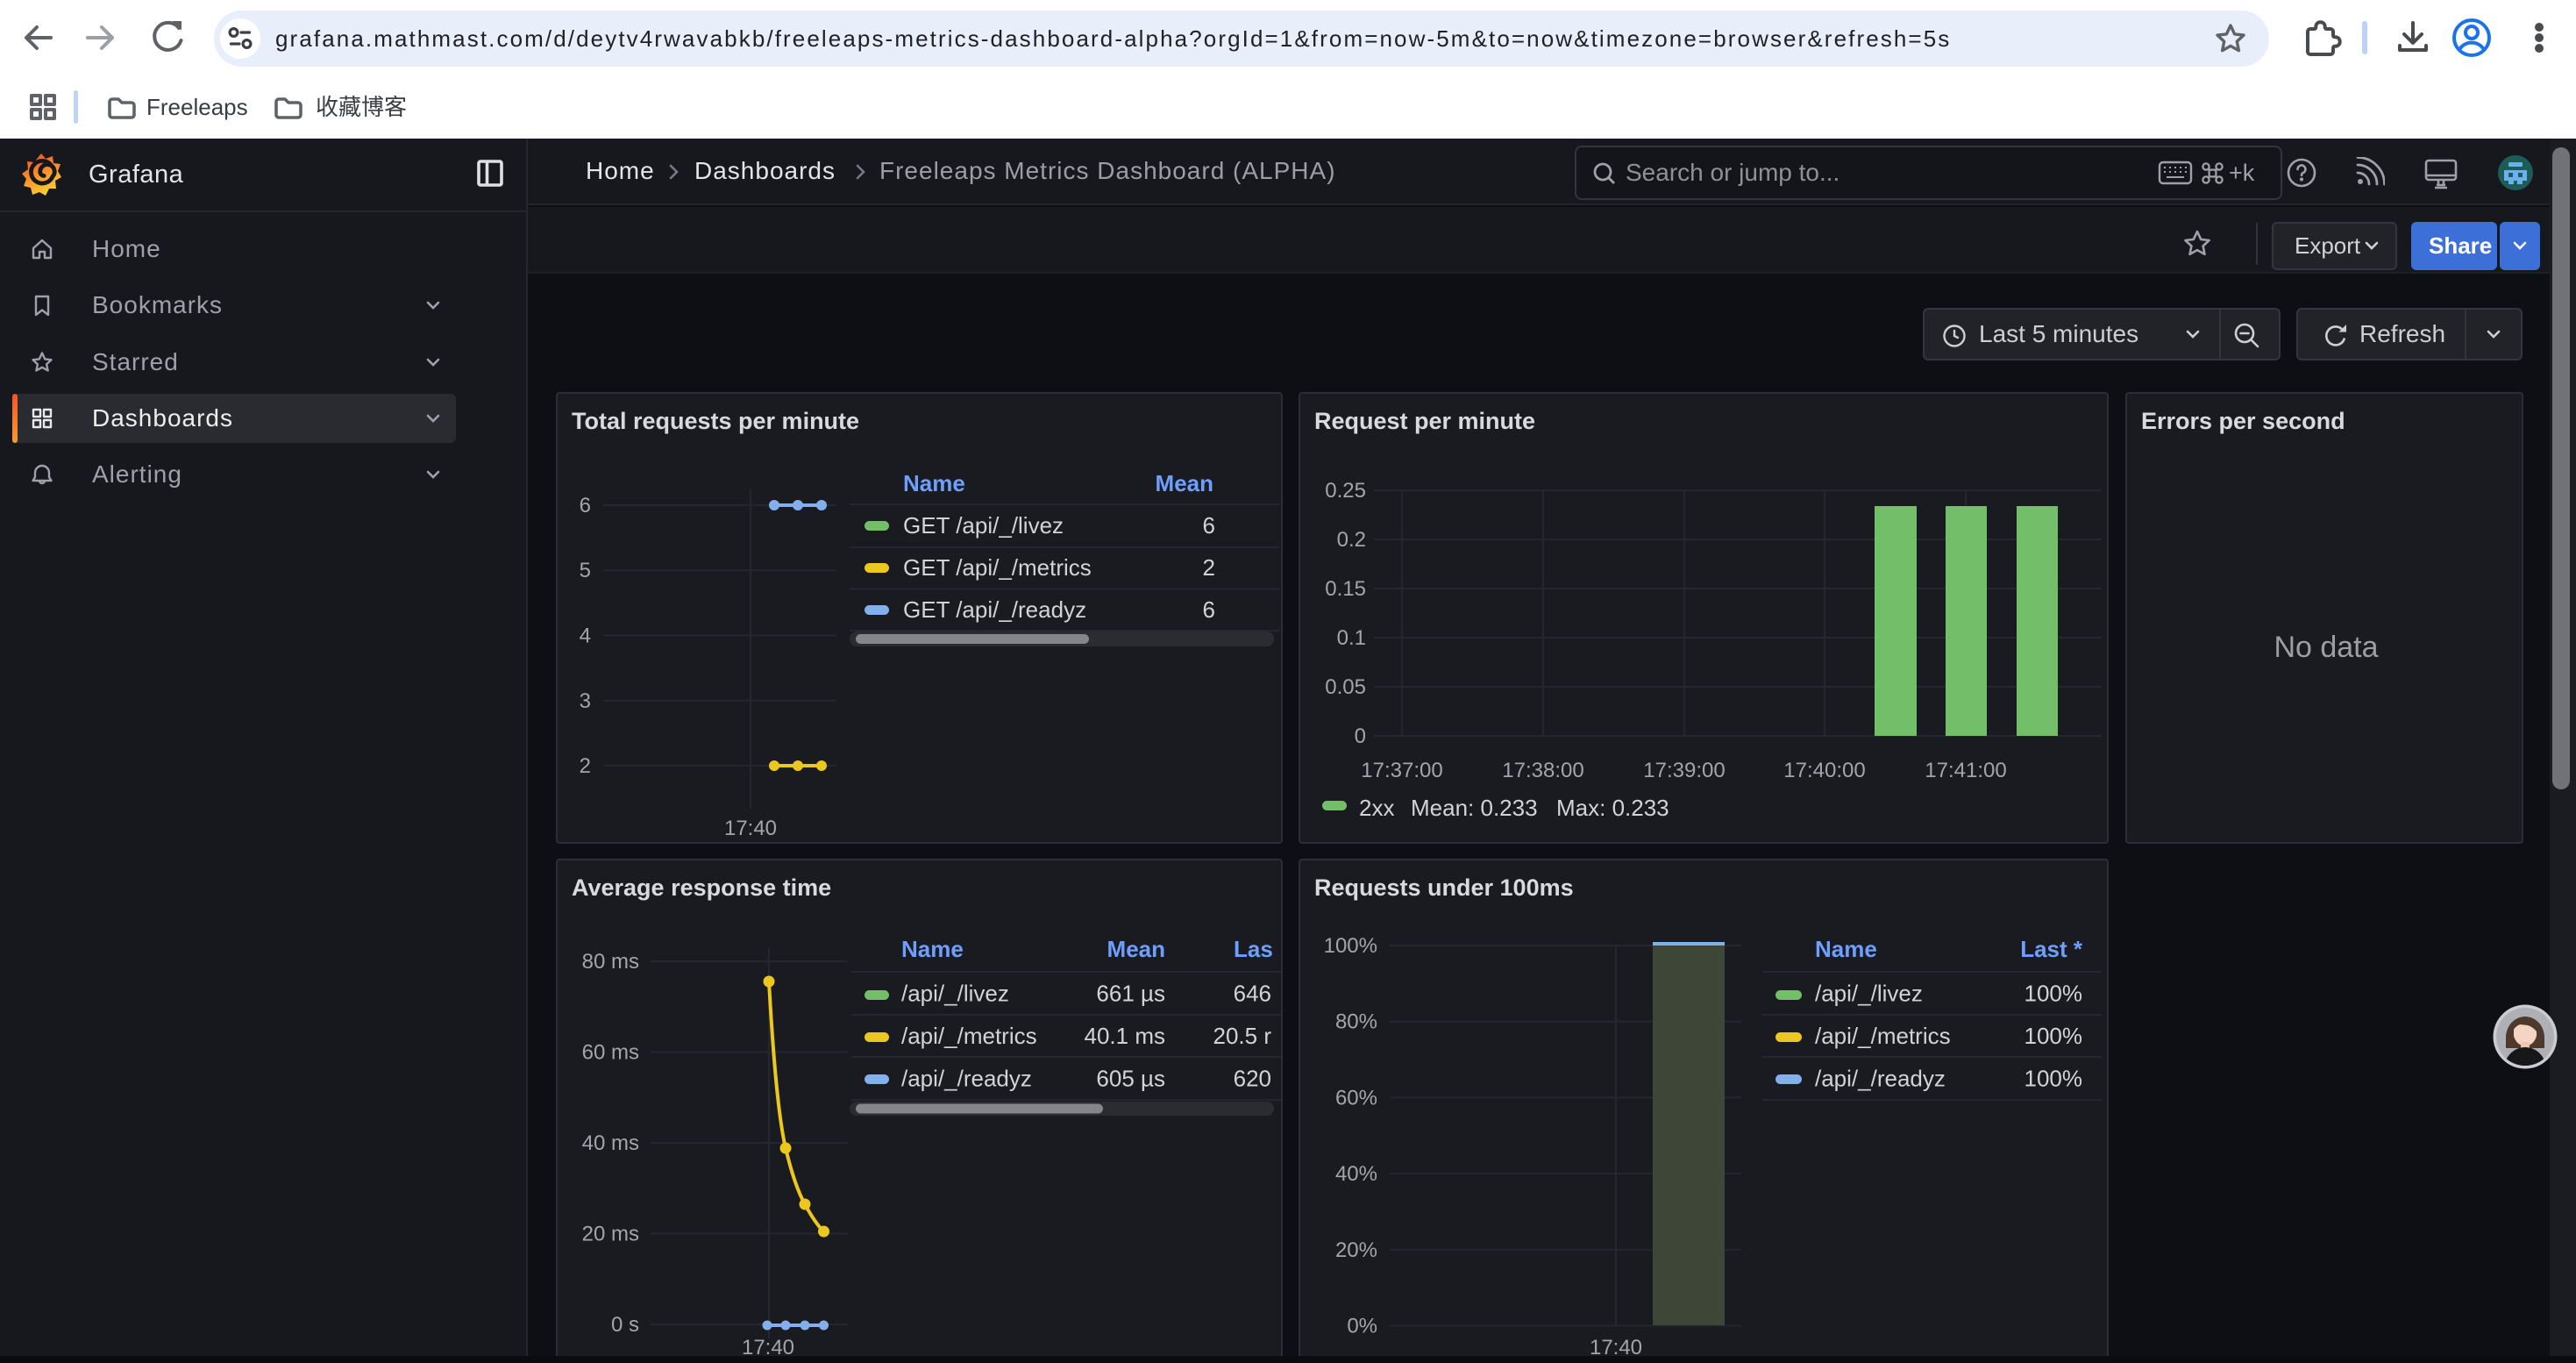  What do you see at coordinates (1252, 1079) in the screenshot?
I see `svg-text: 620` at bounding box center [1252, 1079].